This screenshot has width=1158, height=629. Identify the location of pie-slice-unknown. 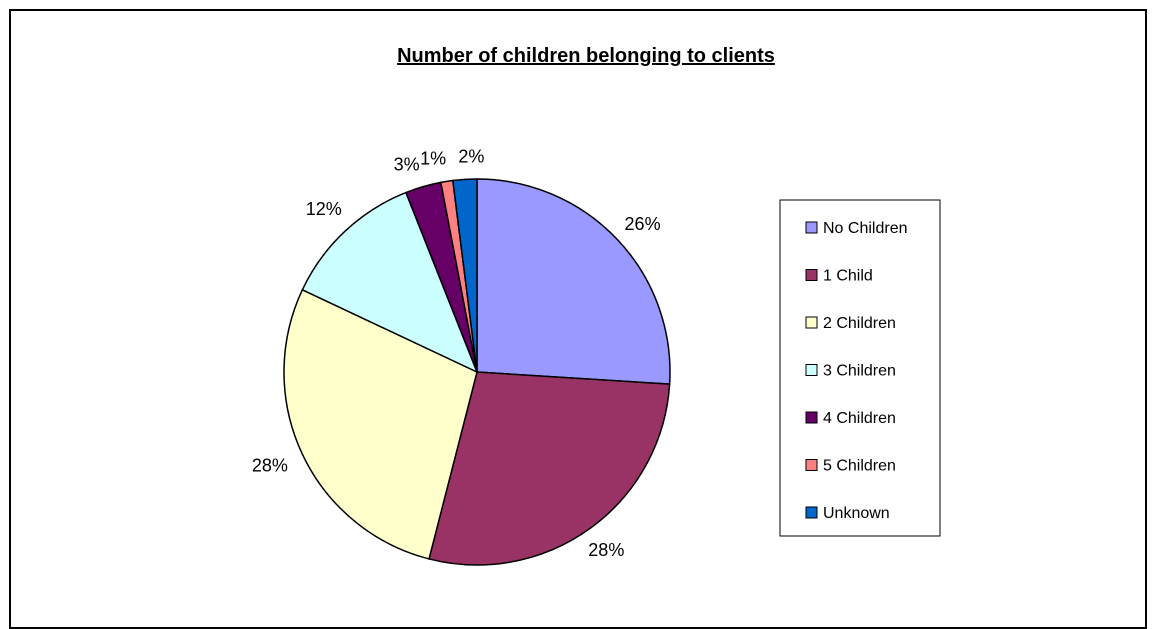
(464, 275).